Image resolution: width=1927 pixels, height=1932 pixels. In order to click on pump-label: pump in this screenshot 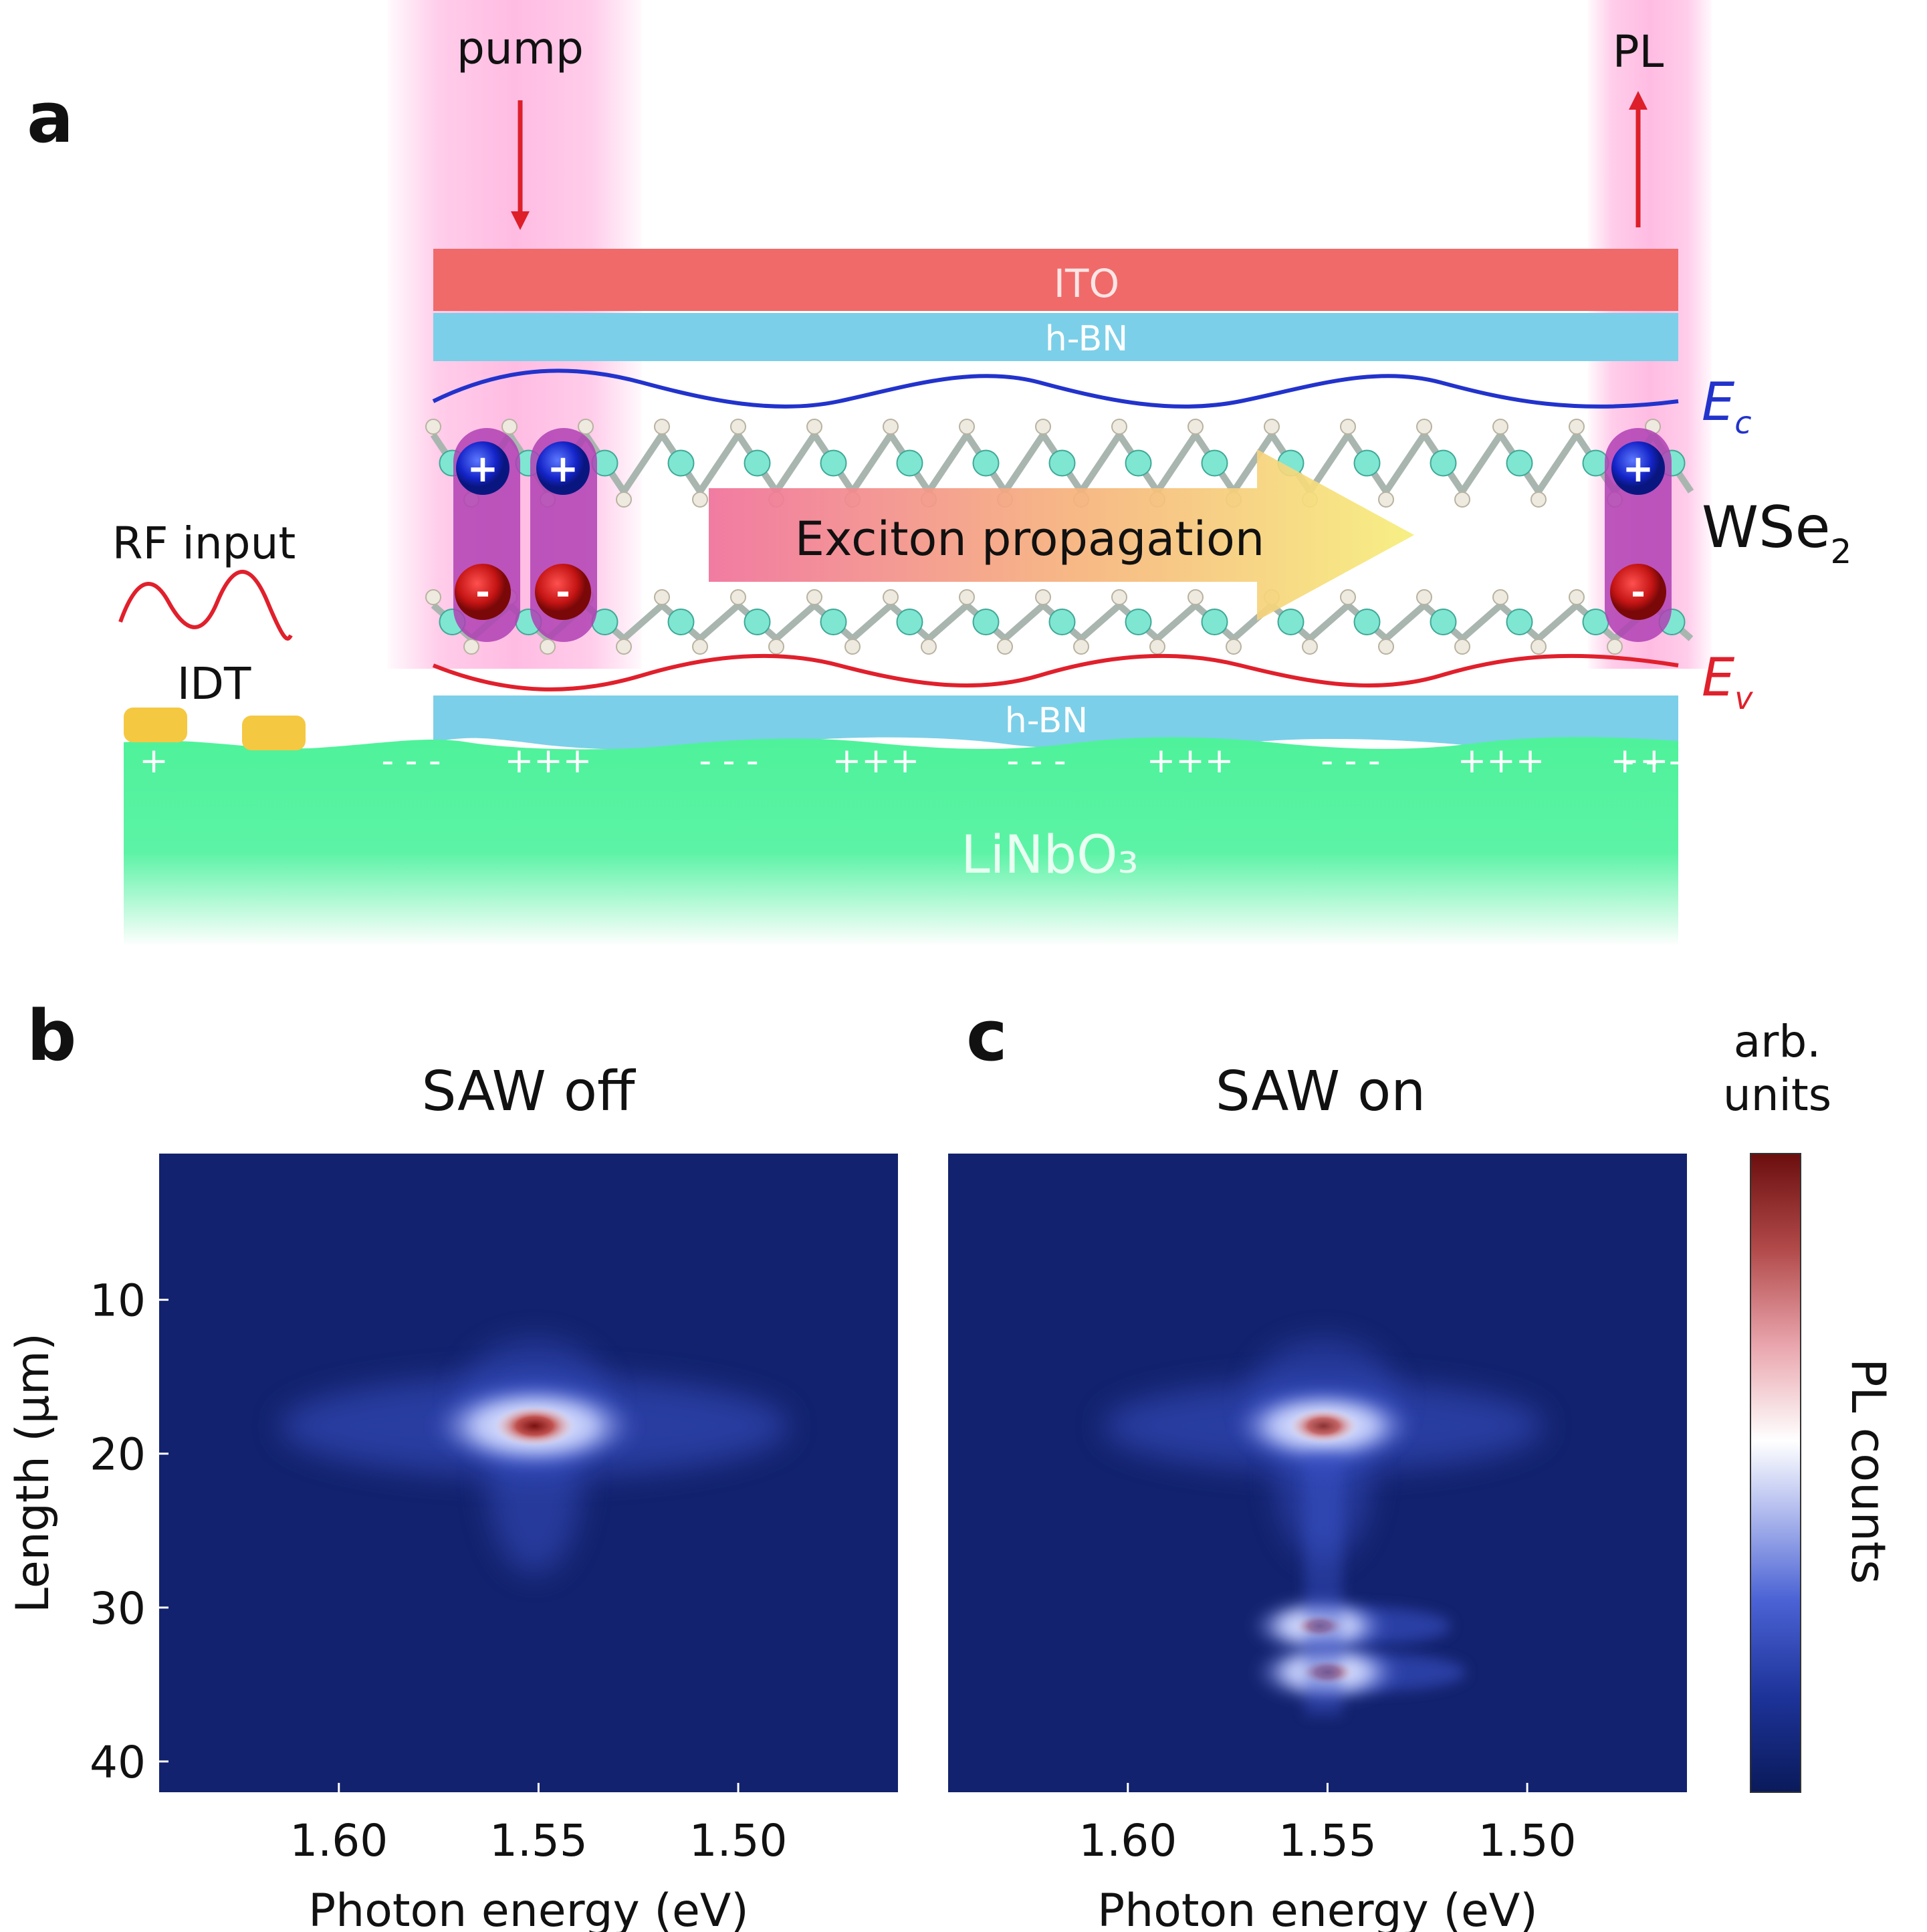, I will do `click(520, 48)`.